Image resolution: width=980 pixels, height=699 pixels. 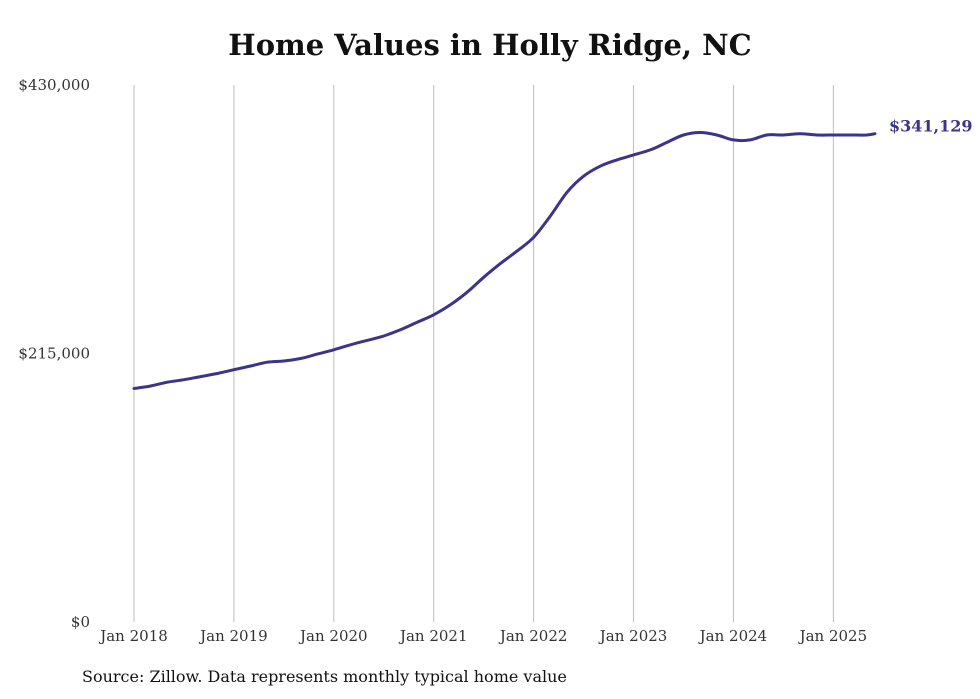 I want to click on end-value-label: $341,129, so click(x=931, y=126).